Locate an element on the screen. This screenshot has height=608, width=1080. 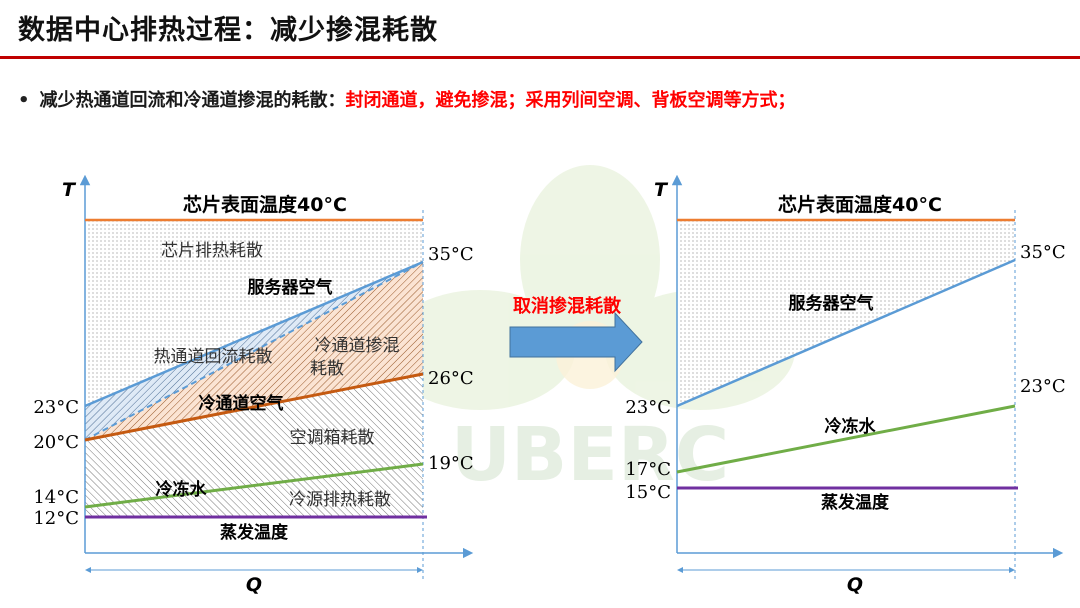
left-cold-source-region is located at coordinates (254, 490).